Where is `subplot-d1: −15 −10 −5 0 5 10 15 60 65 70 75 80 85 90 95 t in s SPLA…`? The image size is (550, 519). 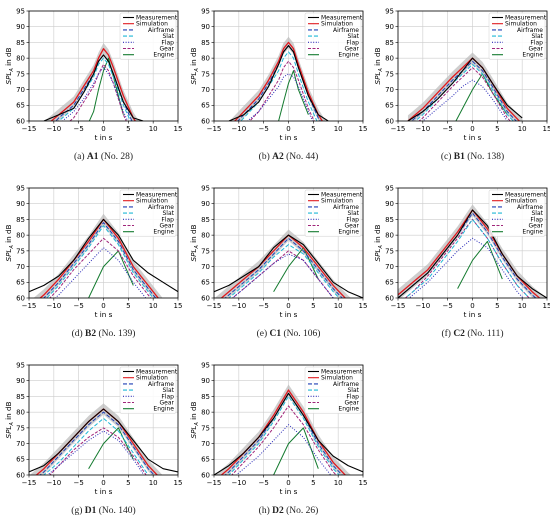
subplot-d1: −15 −10 −5 0 5 10 15 60 65 70 75 80 85 90 95 t in s SPLA… is located at coordinates (93, 438).